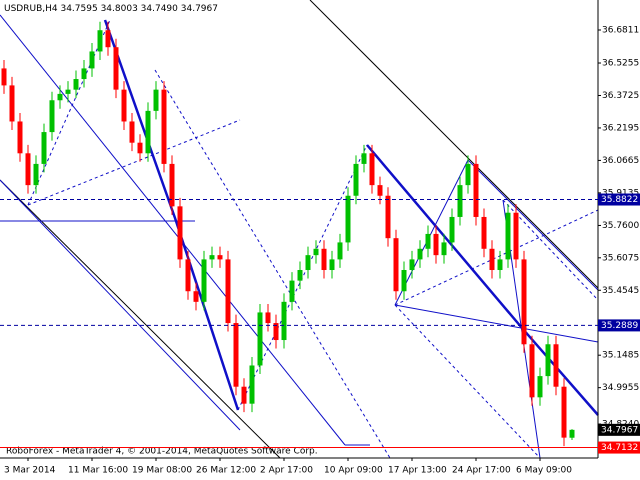  I want to click on ask-label: 34.7132, so click(619, 448).